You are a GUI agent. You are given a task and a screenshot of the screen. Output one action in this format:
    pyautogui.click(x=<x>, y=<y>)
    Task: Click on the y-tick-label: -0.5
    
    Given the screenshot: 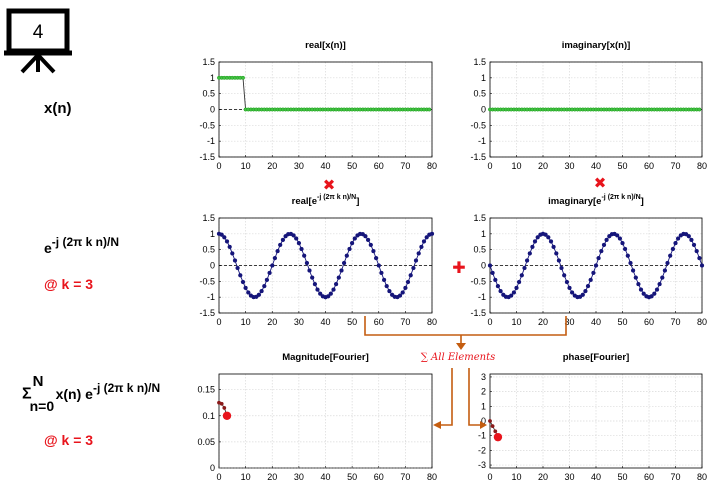 What is the action you would take?
    pyautogui.click(x=207, y=281)
    